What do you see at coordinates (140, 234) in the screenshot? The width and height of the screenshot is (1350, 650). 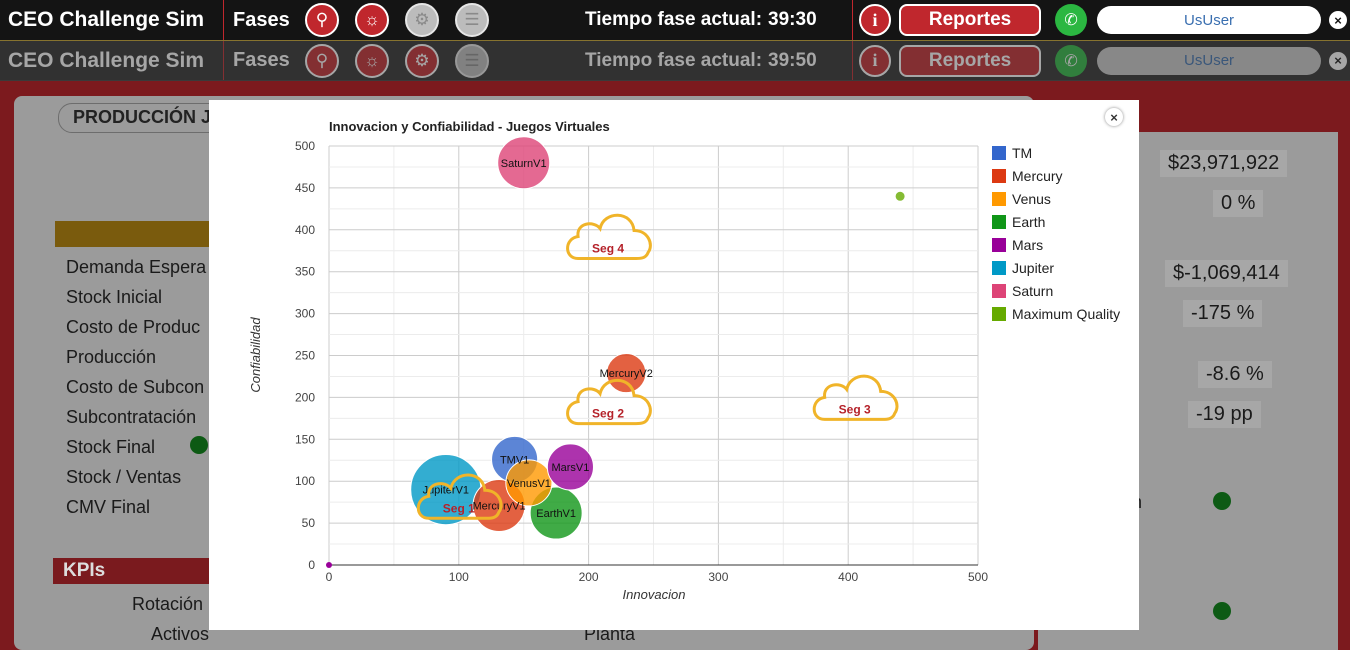 I see `section-header-bar` at bounding box center [140, 234].